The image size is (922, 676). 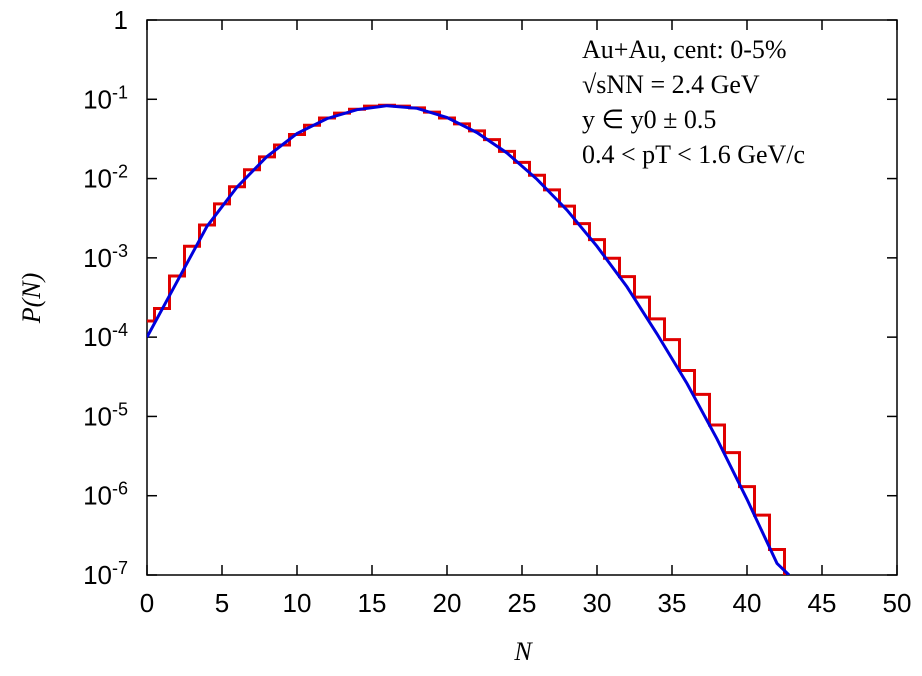 What do you see at coordinates (120, 330) in the screenshot?
I see `y-tick-exponent: -4` at bounding box center [120, 330].